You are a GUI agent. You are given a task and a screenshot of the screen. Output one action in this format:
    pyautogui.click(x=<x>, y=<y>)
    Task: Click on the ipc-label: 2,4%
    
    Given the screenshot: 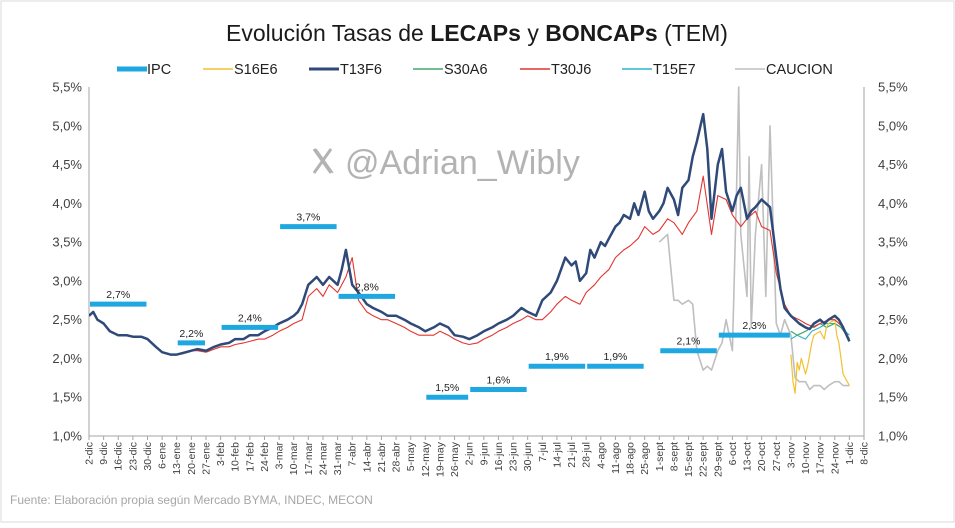 What is the action you would take?
    pyautogui.click(x=250, y=318)
    